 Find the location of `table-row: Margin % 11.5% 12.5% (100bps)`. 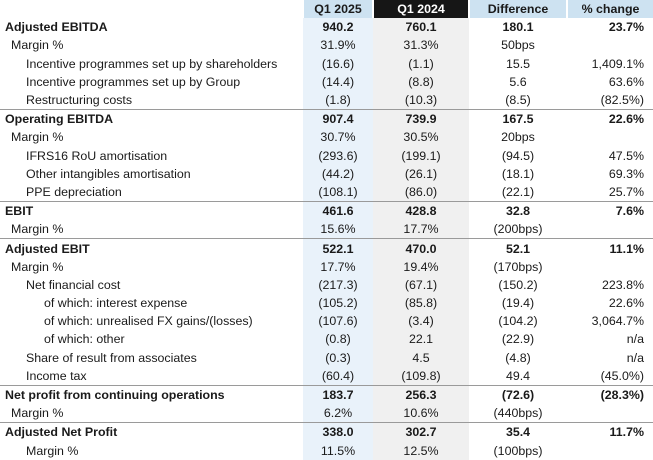

table-row: Margin % 11.5% 12.5% (100bps) is located at coordinates (326, 450).